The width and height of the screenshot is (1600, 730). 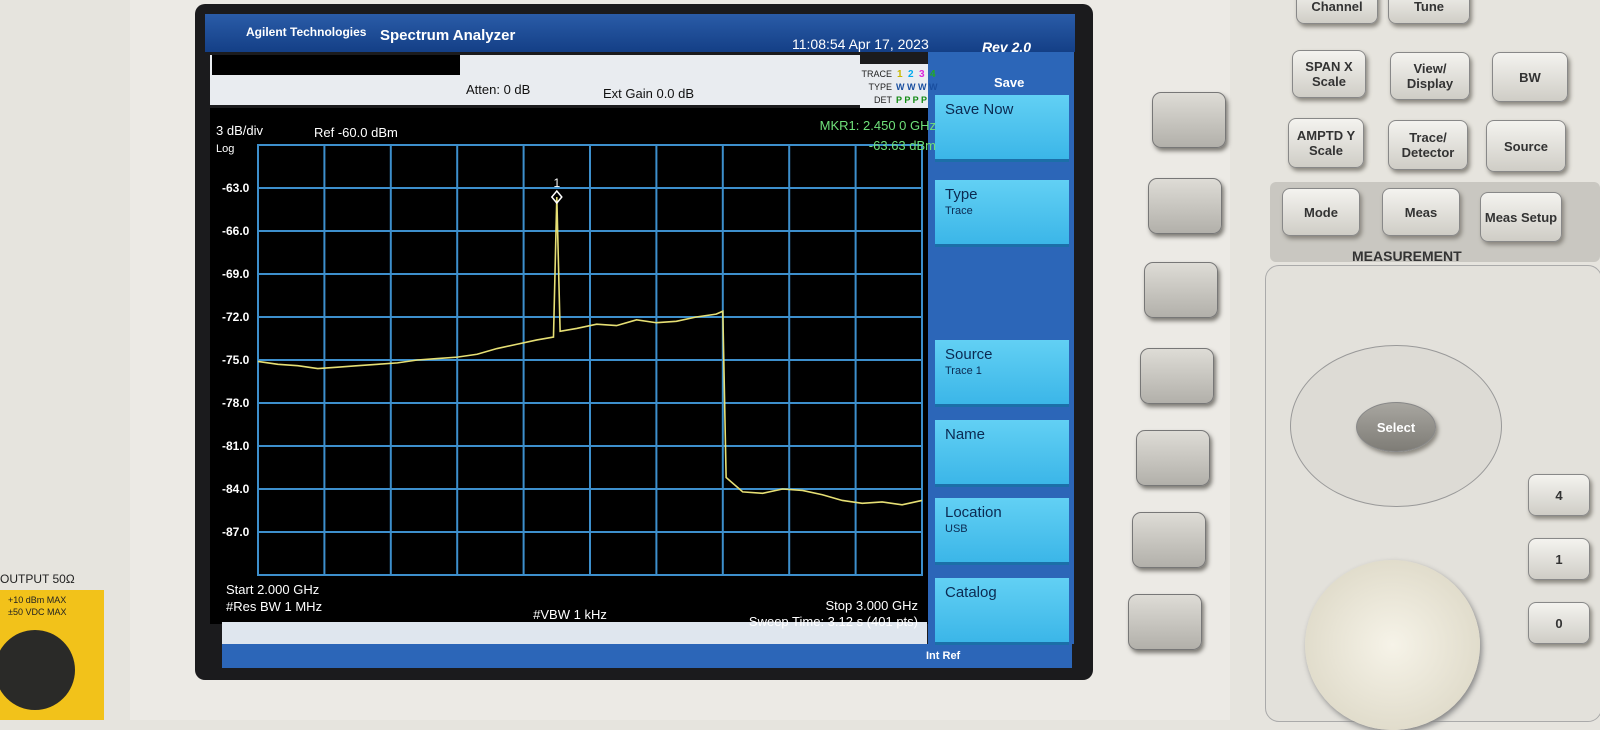 I want to click on y-tick-label: -75.0, so click(x=236, y=360).